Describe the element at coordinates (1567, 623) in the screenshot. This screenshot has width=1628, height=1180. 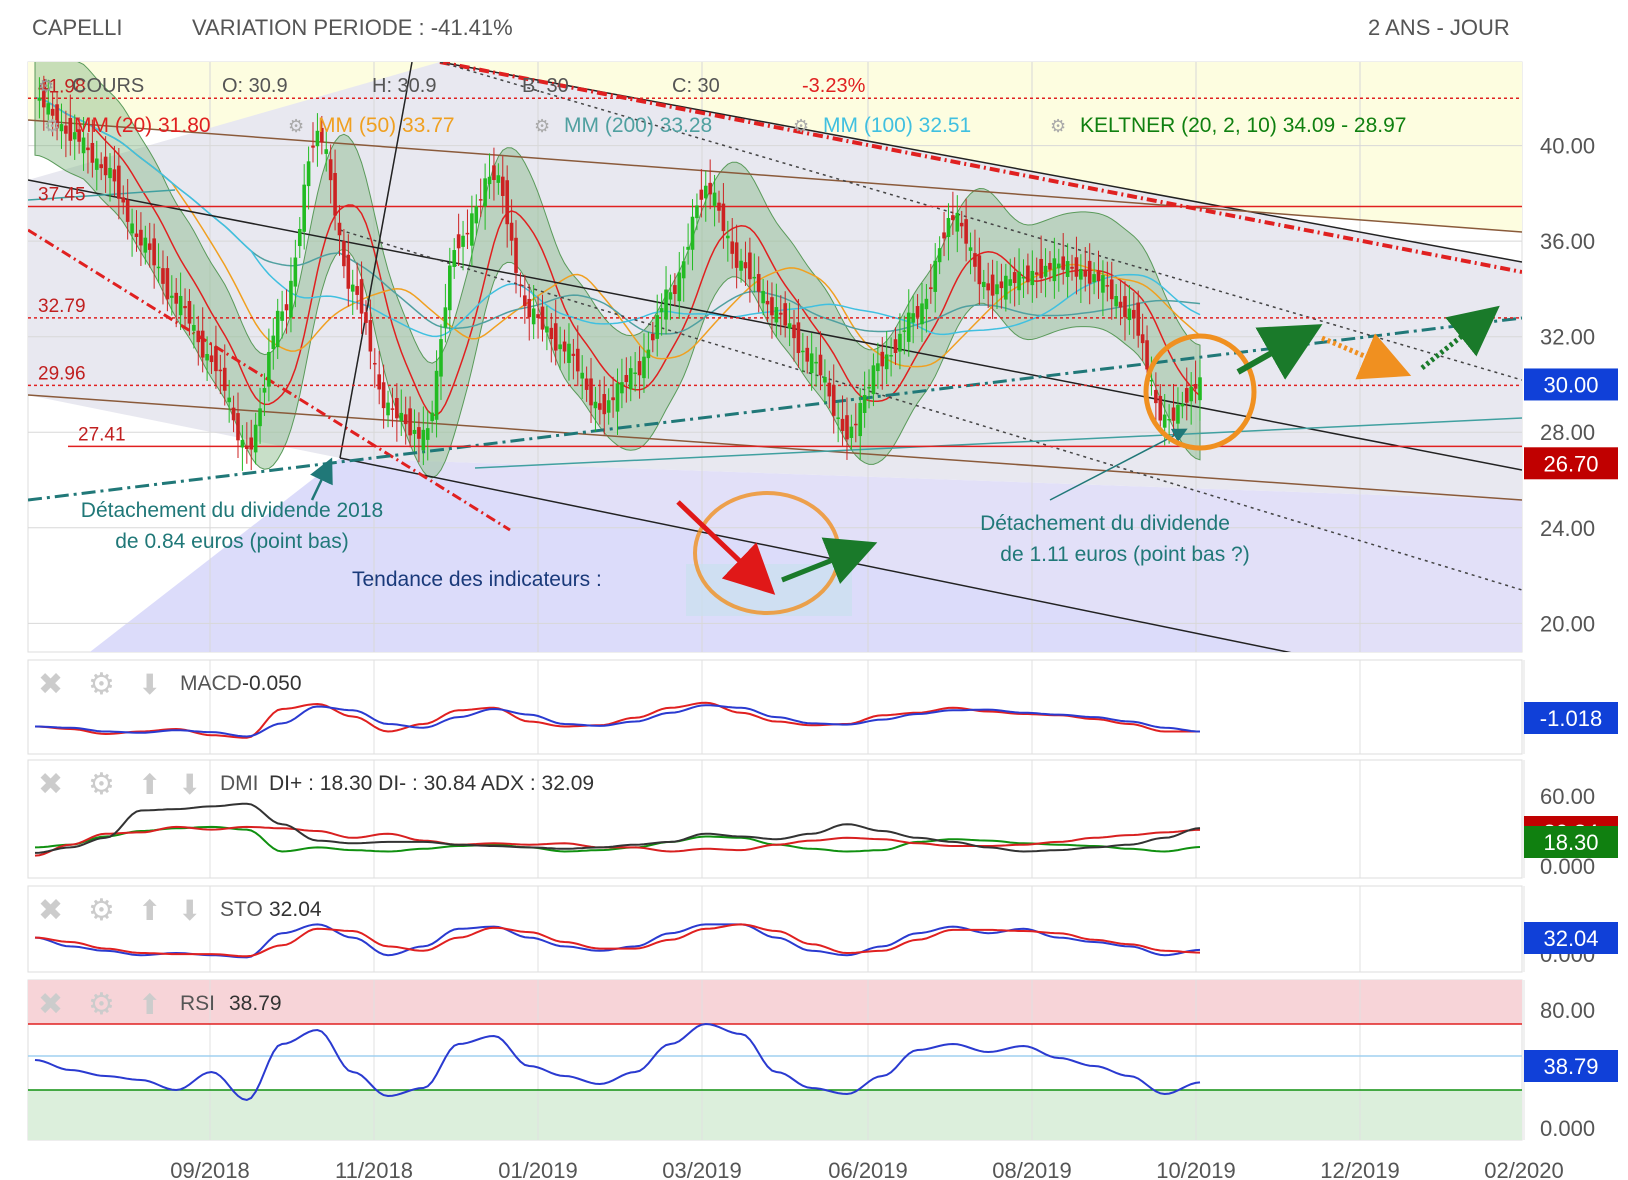
I see `price-tick-label: 20.00` at that location.